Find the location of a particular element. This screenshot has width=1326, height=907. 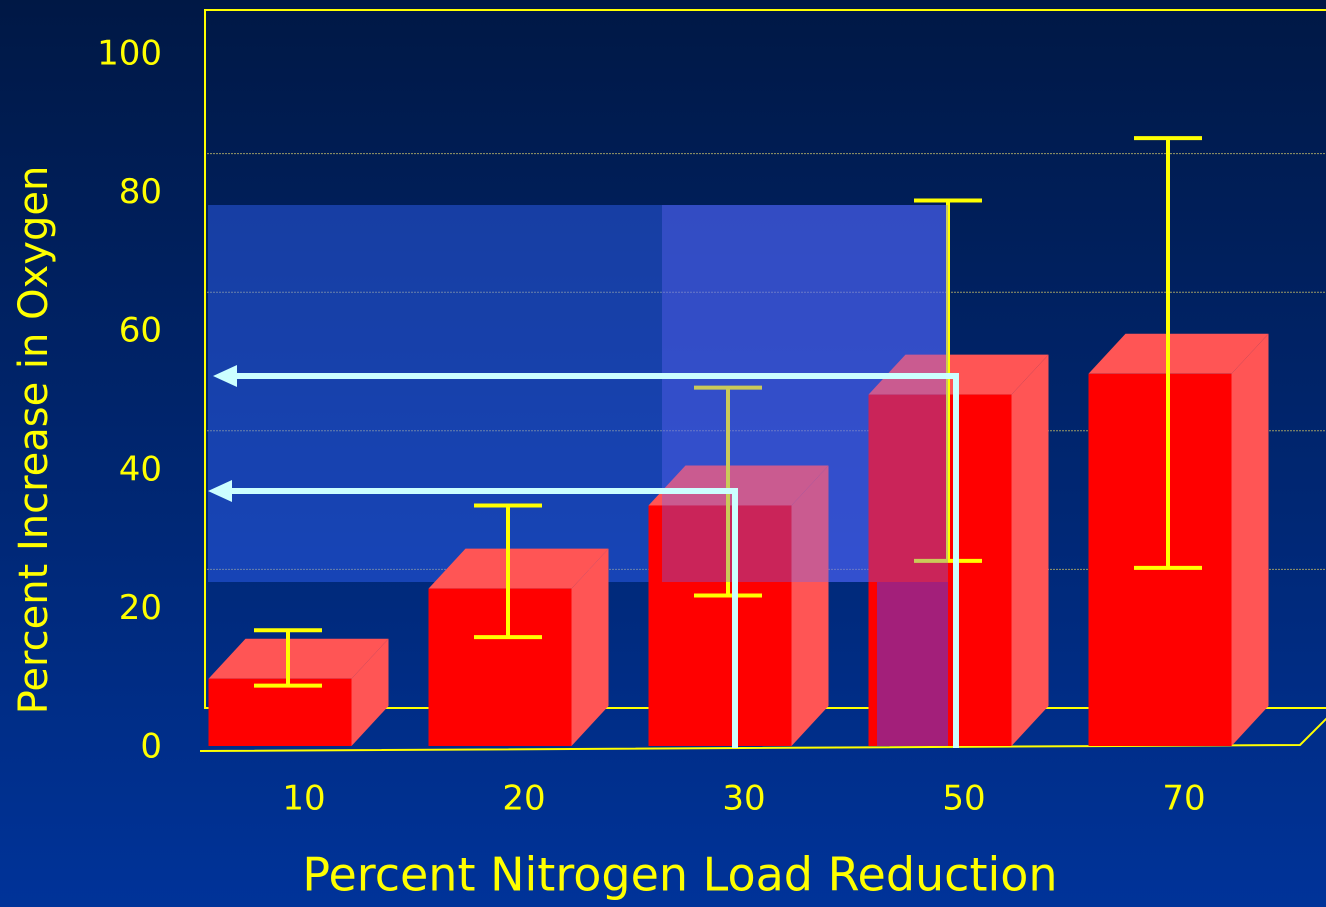

arrow-line is located at coordinates (483, 618).